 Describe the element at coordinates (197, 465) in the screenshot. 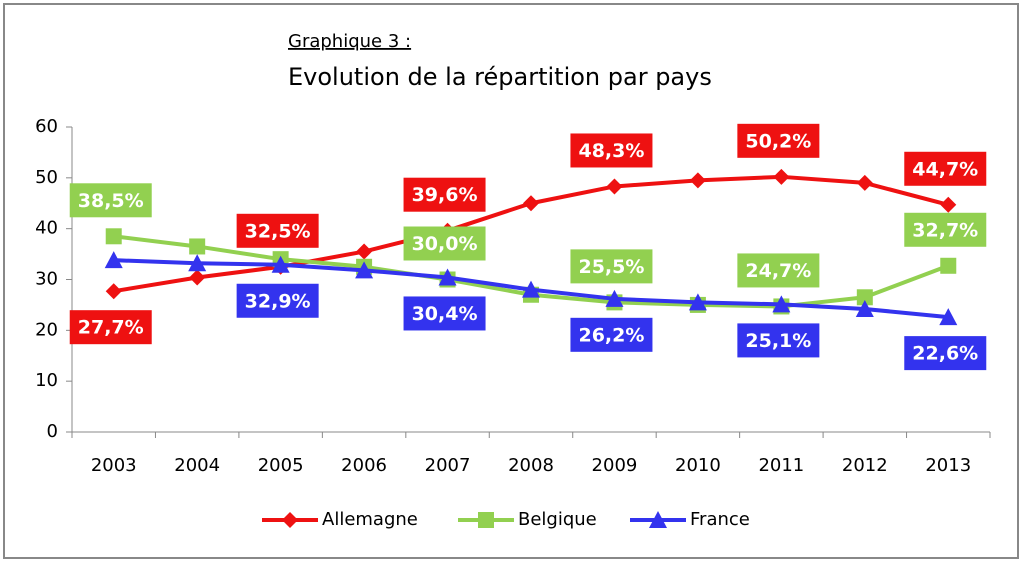

I see `x-tick-label: 2004` at that location.